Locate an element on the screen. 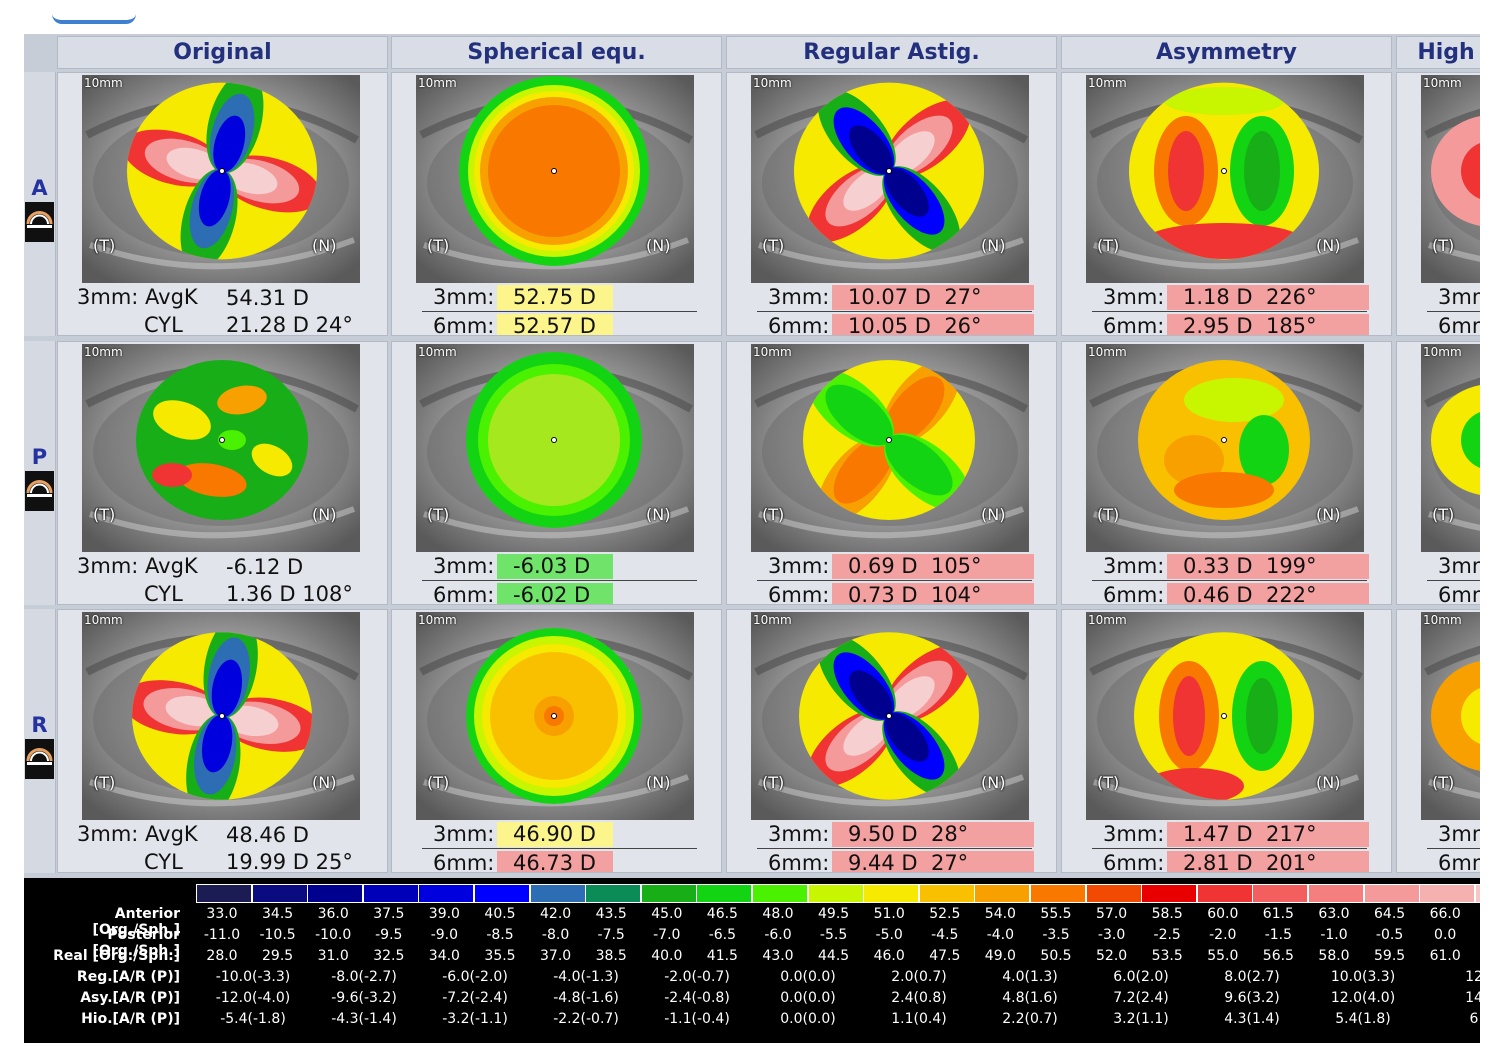 The width and height of the screenshot is (1500, 1061). legend-value: -2.4(-0.8) is located at coordinates (697, 998).